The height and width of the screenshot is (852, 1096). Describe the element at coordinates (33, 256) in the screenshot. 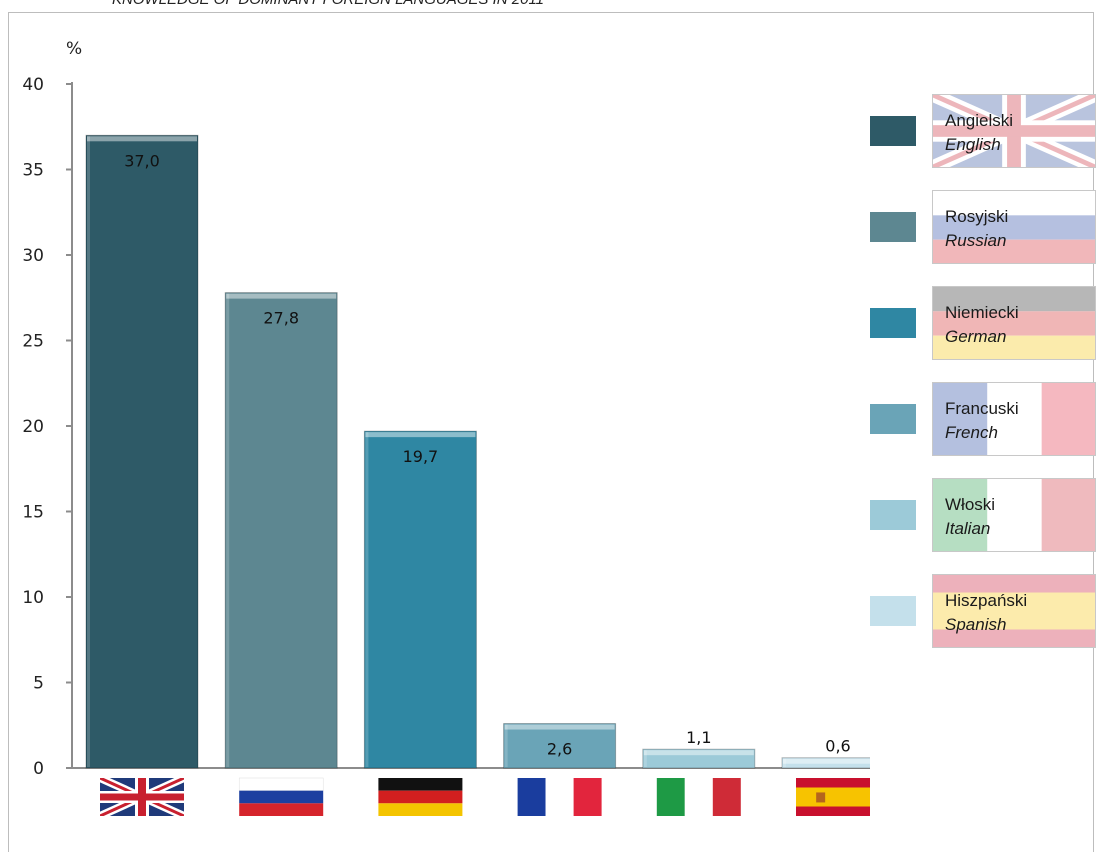

I see `y-tick-label: 30` at that location.